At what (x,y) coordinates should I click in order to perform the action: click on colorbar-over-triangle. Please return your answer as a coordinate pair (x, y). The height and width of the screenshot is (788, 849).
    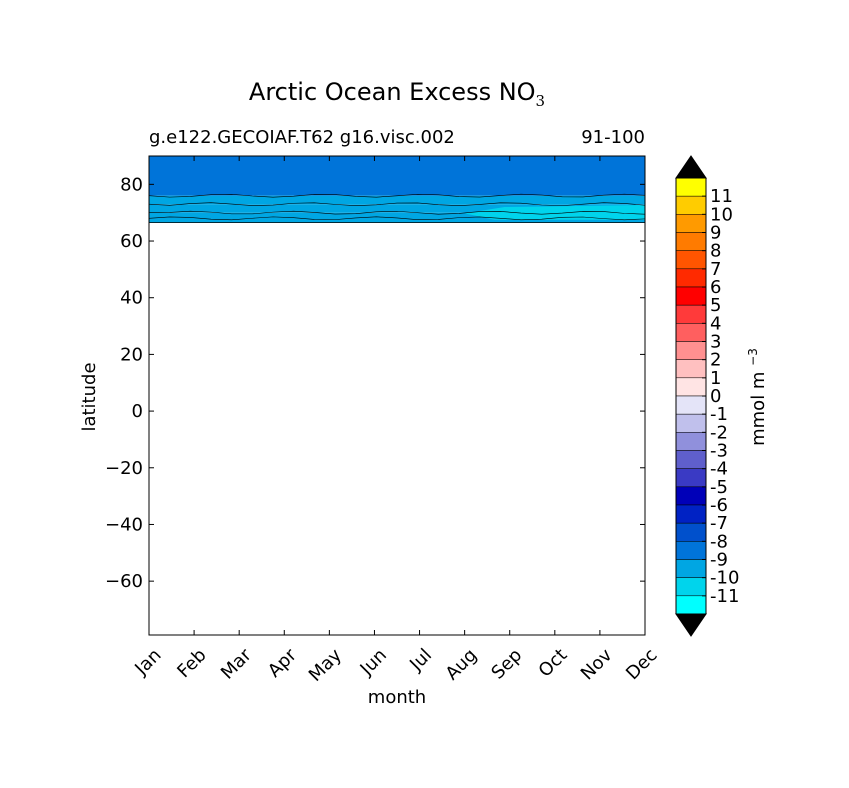
    Looking at the image, I should click on (691, 167).